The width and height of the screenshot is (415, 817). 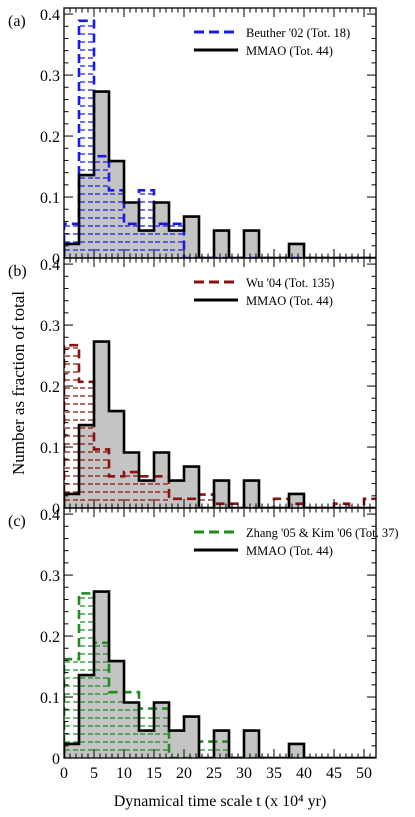 I want to click on legend-comparison-label: Wu '04 (Tot. 135), so click(x=290, y=283).